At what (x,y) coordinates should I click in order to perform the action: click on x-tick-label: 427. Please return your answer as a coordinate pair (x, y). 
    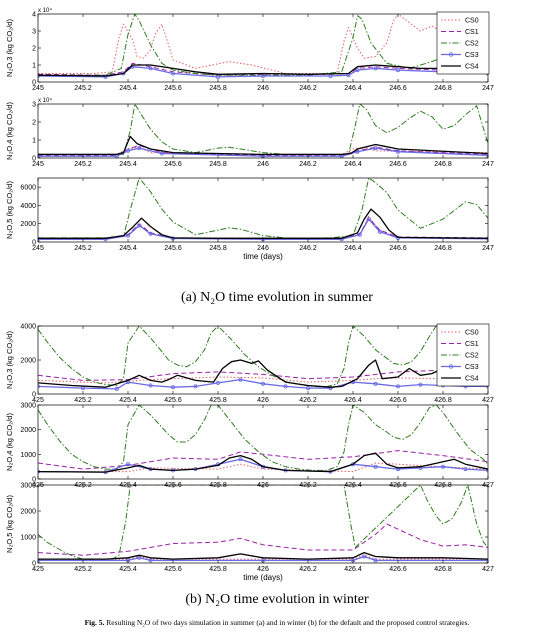
    Looking at the image, I should click on (488, 400).